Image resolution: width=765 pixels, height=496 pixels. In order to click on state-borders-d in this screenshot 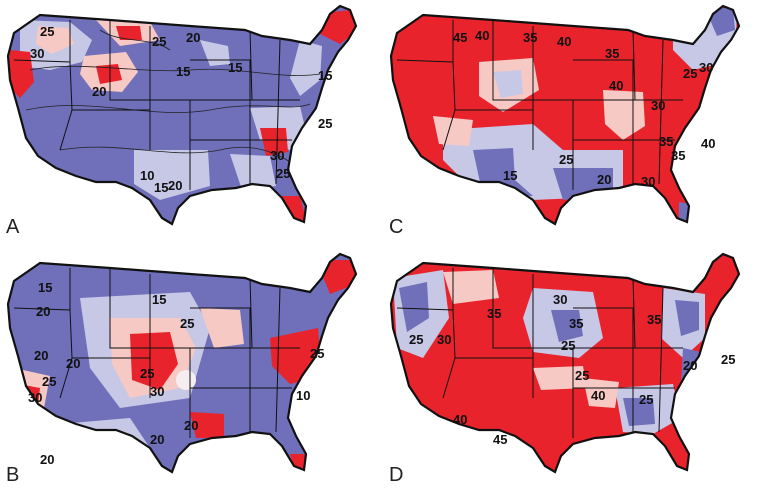, I will do `click(539, 353)`.